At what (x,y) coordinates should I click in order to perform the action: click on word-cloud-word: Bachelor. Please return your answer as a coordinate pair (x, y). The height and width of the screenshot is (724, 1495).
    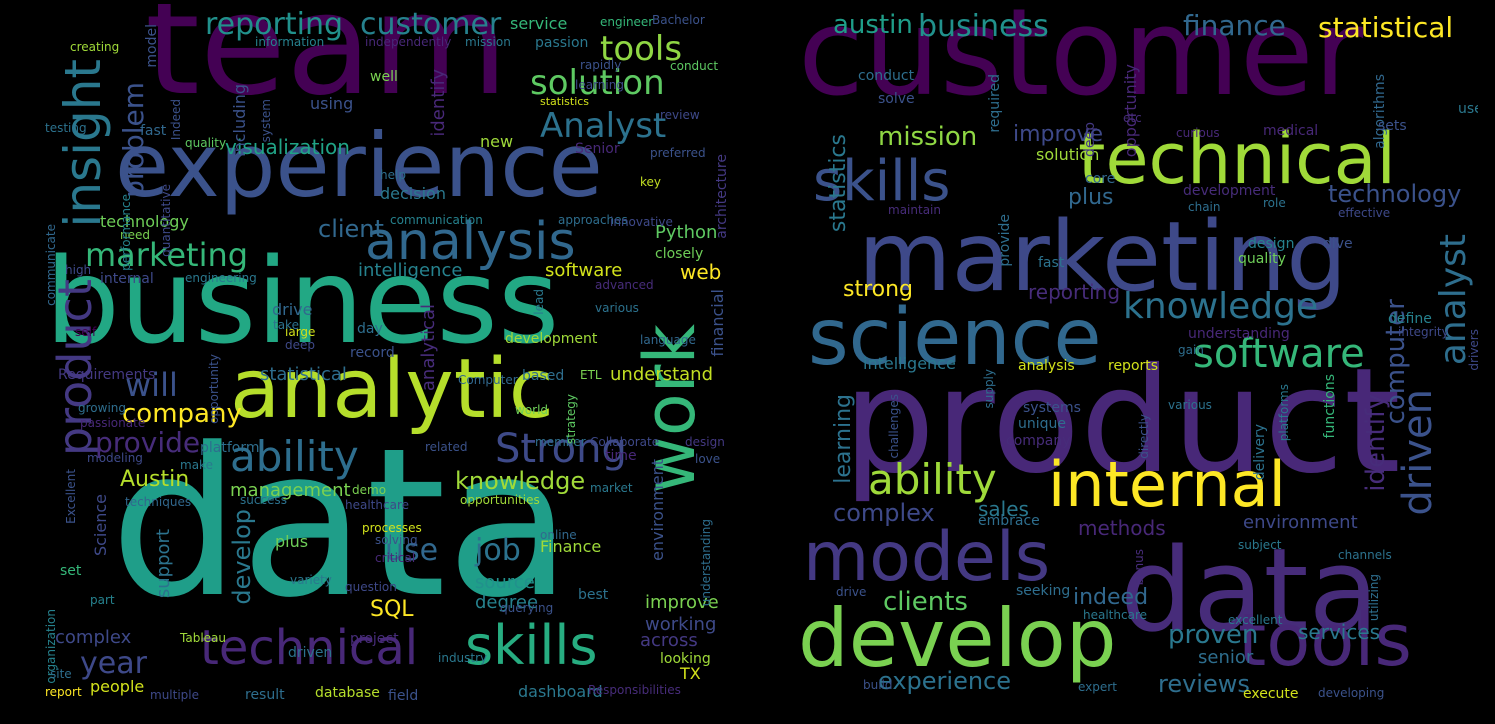
    Looking at the image, I should click on (678, 20).